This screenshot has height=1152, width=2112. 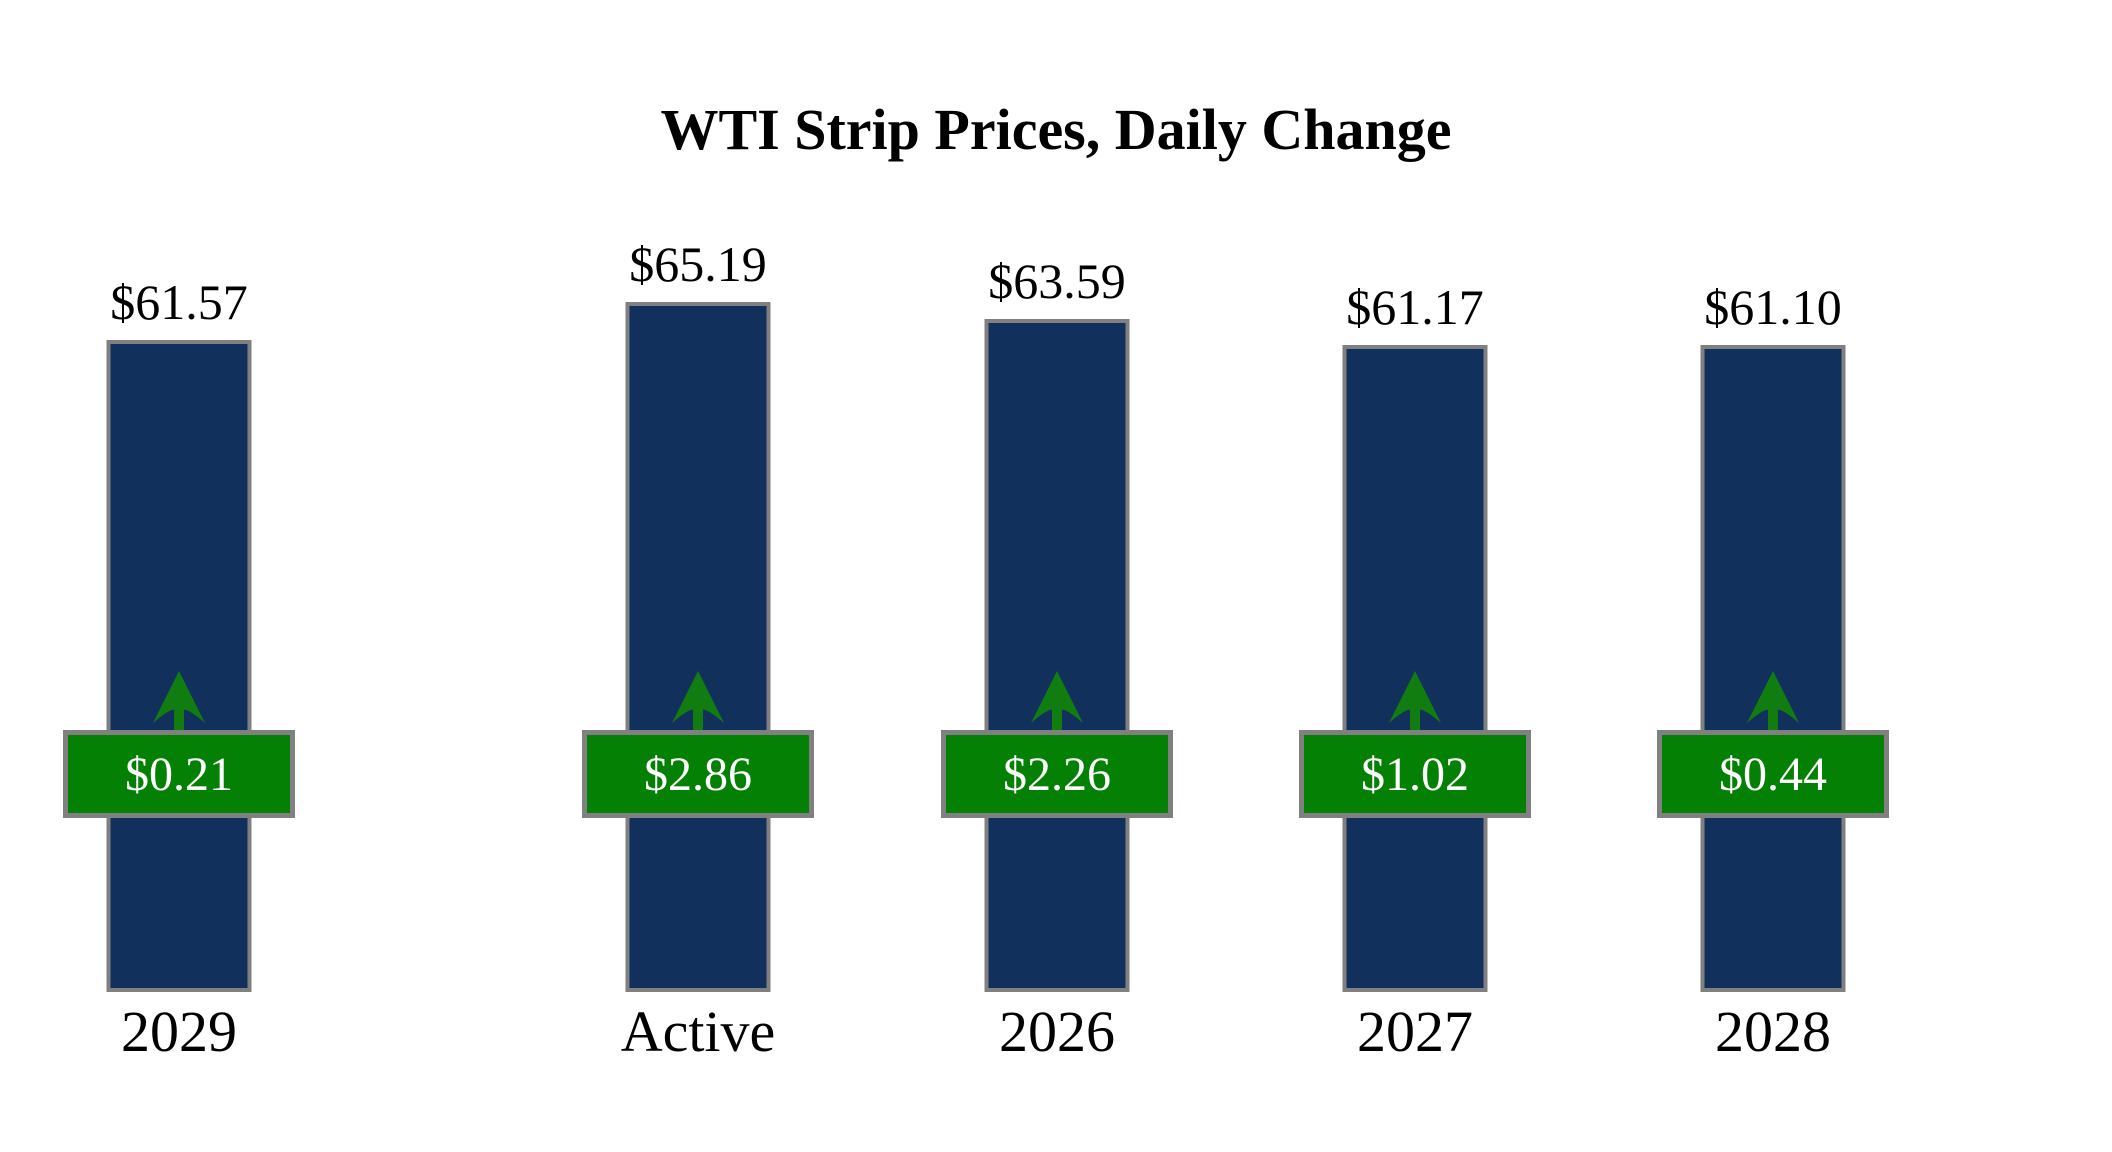 What do you see at coordinates (1773, 1031) in the screenshot?
I see `category-label: 2028` at bounding box center [1773, 1031].